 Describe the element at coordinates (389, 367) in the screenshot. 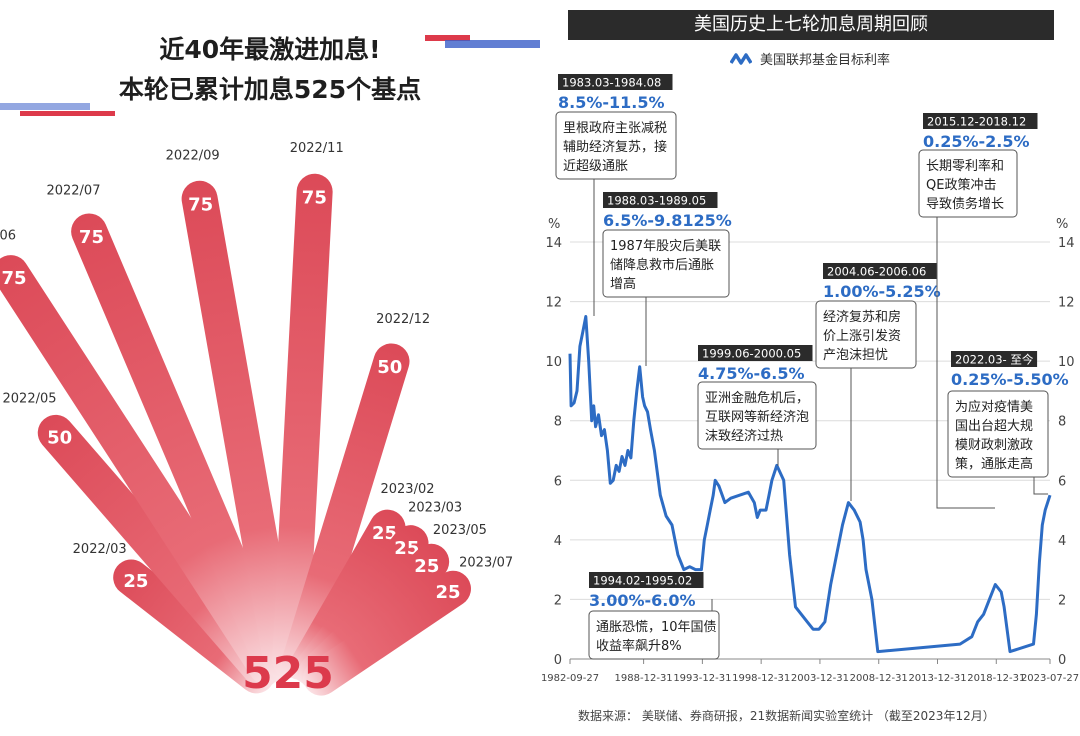

I see `fan-bar-value: 50` at that location.